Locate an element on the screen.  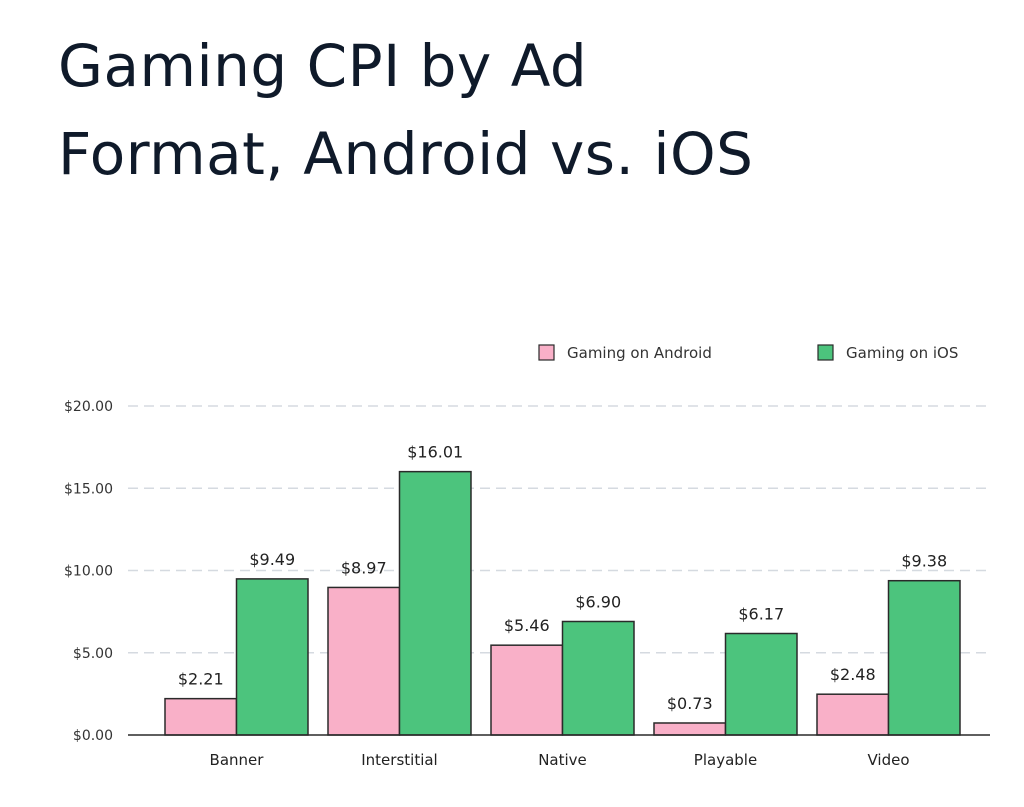
y-tick-label: $15.00 is located at coordinates (88, 489).